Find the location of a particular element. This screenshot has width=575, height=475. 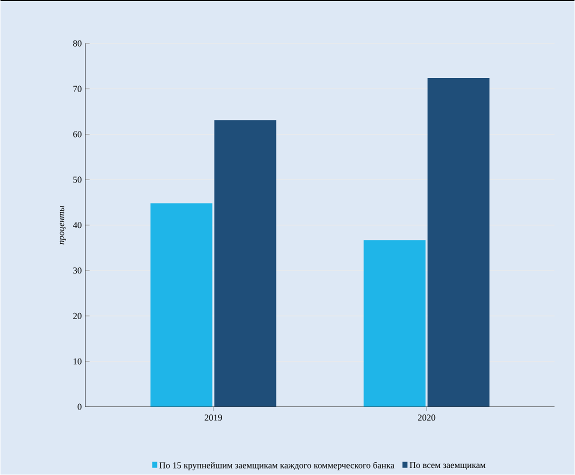

x-tick-label: 2019 is located at coordinates (213, 417).